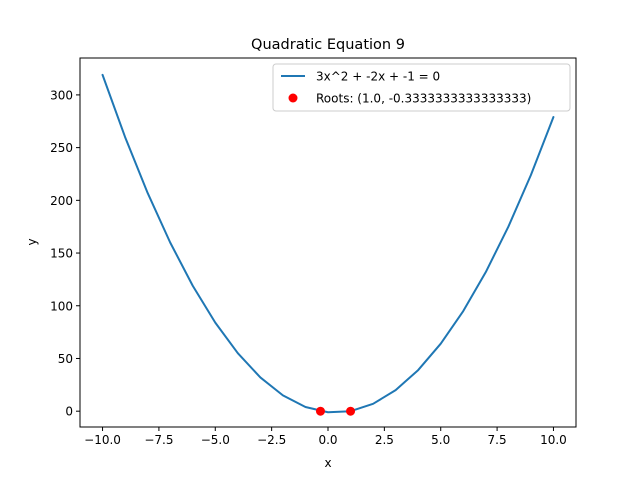 Image resolution: width=640 pixels, height=480 pixels. I want to click on legend-box, so click(421, 87).